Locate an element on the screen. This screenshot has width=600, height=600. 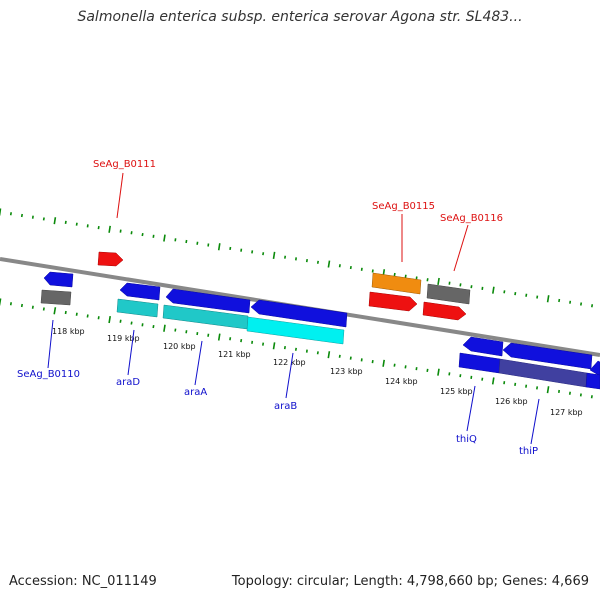
label-araD: araD is located at coordinates (128, 382).